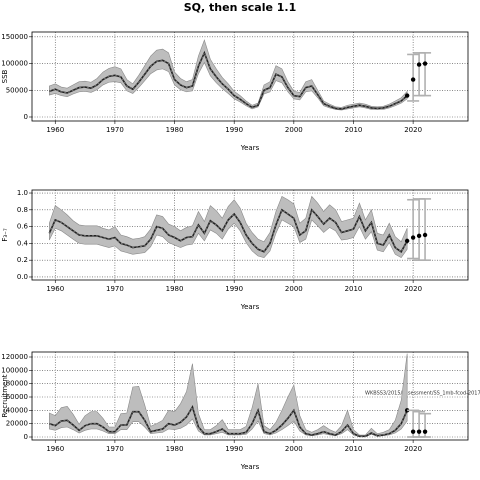 Image resolution: width=480 pixels, height=480 pixels. I want to click on y-tick-label: 0.2, so click(22, 260).